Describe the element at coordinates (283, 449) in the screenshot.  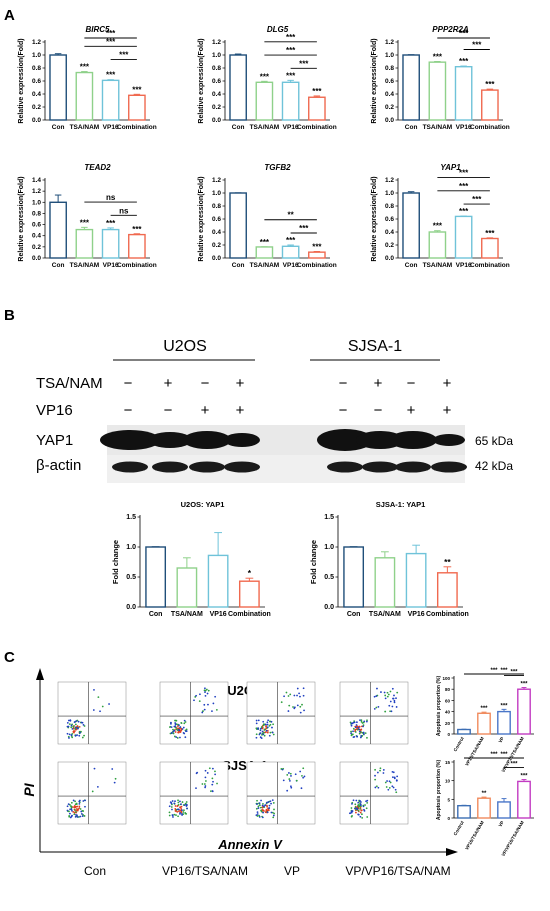
I see `blot-bands` at that location.